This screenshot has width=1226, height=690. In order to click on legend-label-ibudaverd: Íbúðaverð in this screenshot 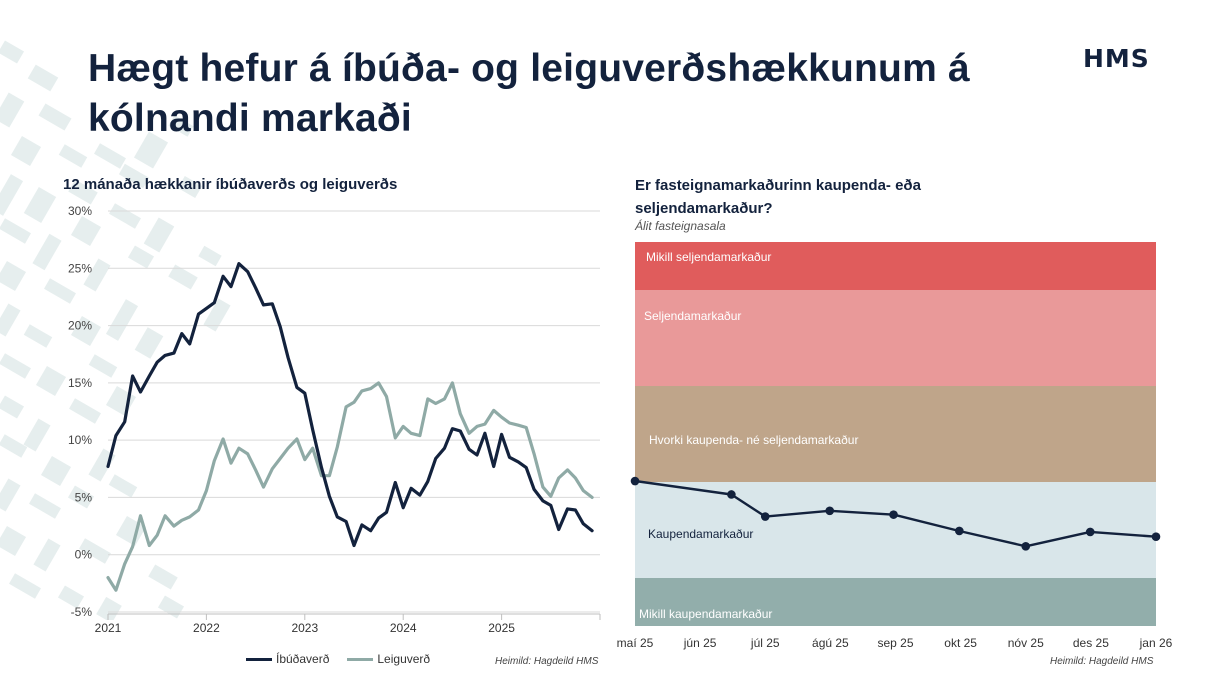, I will do `click(303, 659)`.